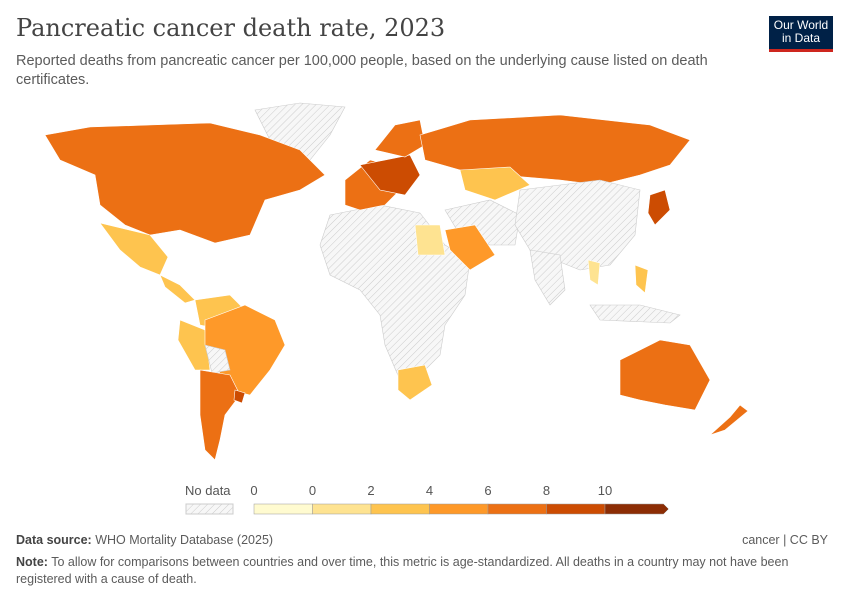  What do you see at coordinates (635, 314) in the screenshot?
I see `indonesia` at bounding box center [635, 314].